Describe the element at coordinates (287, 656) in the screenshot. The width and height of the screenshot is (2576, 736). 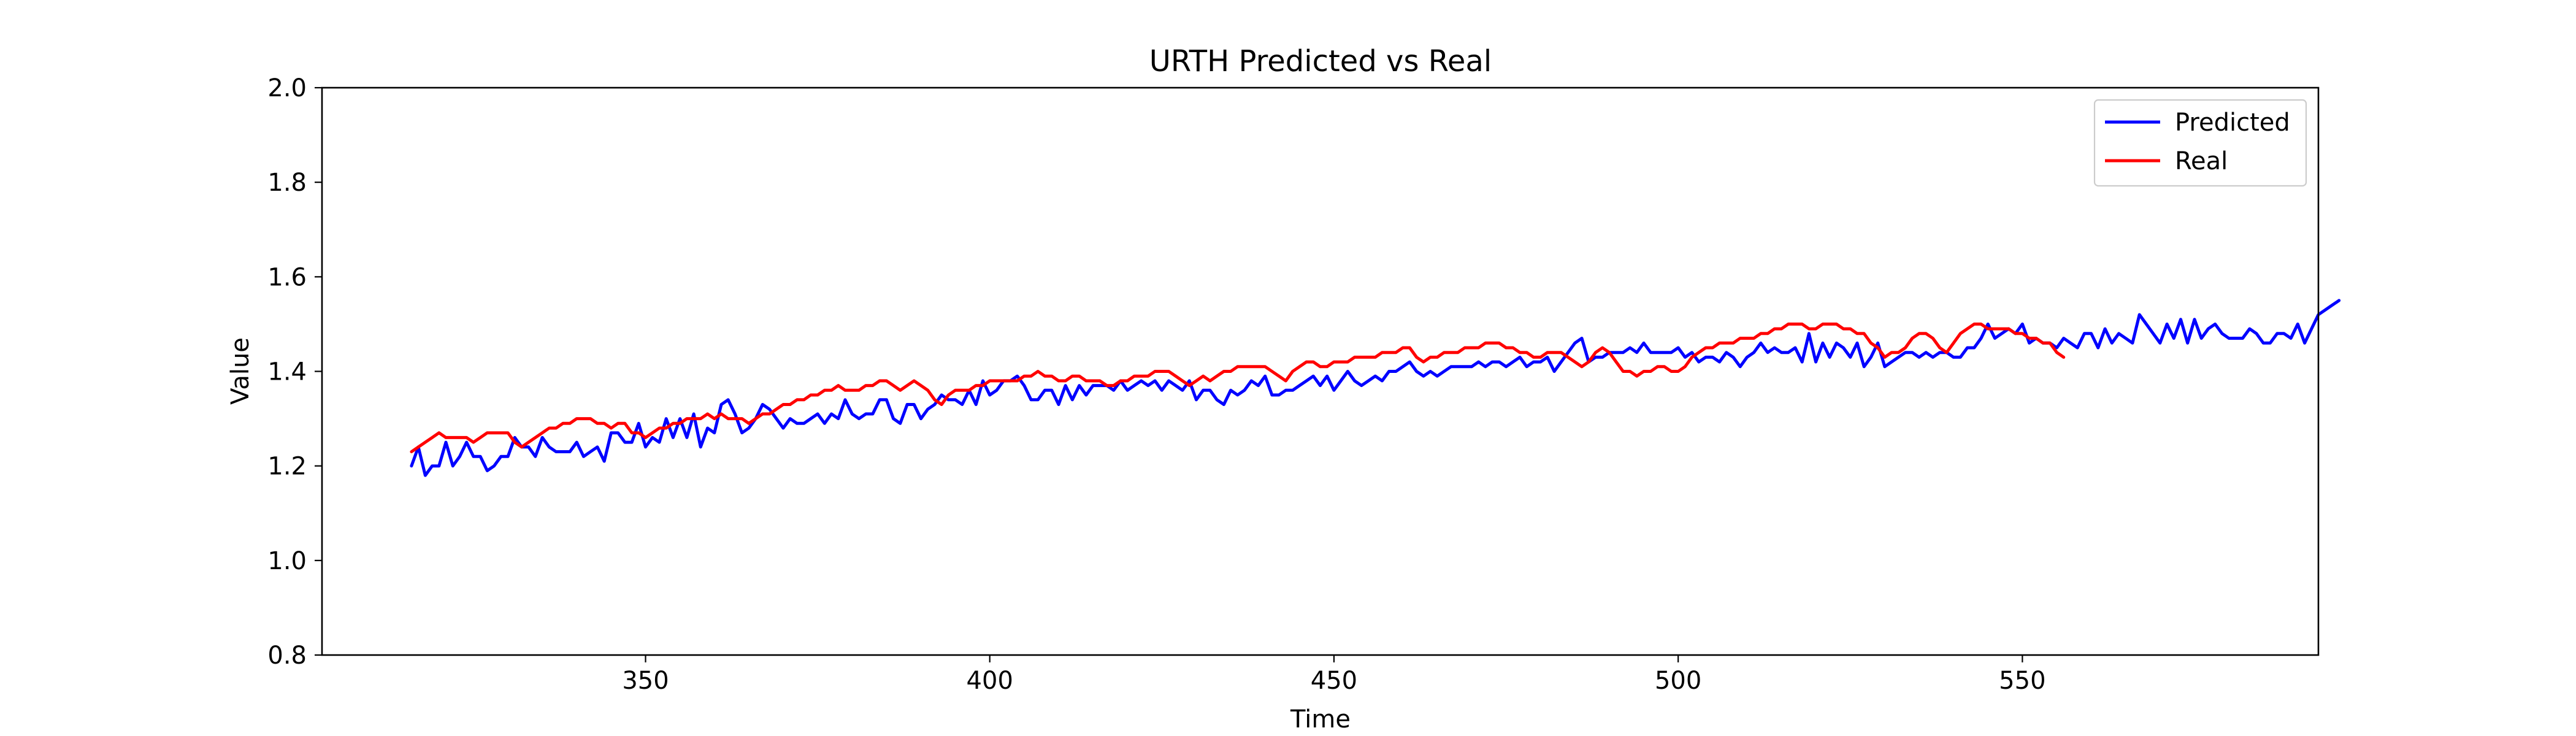
I see `y-tick-label: 0.8` at that location.